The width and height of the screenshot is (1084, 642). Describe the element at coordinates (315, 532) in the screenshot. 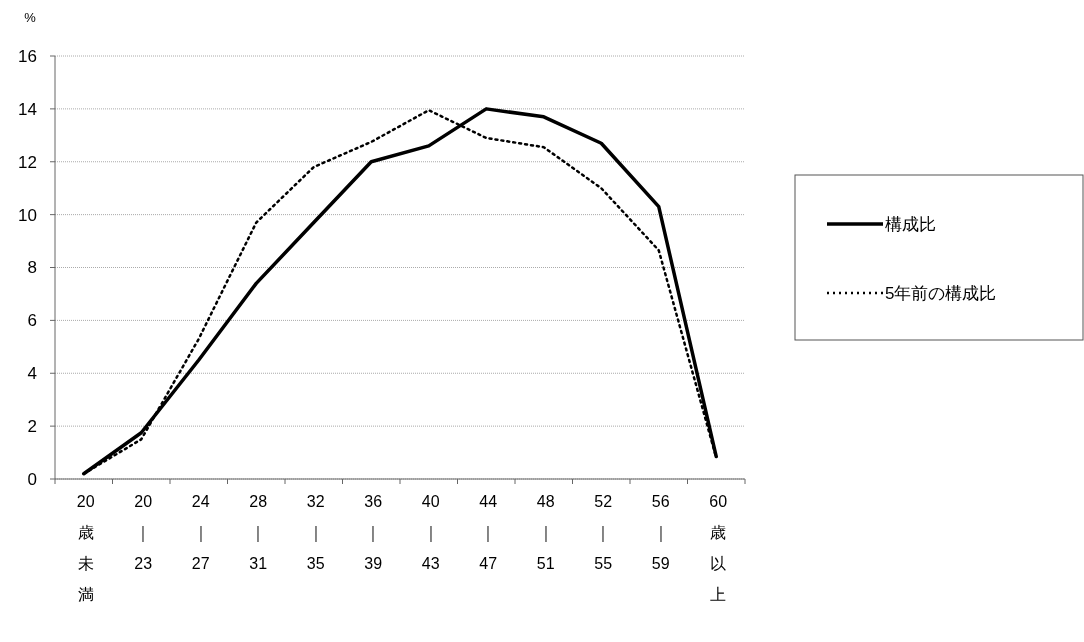

I see `x-tick-label: 32｜35` at that location.